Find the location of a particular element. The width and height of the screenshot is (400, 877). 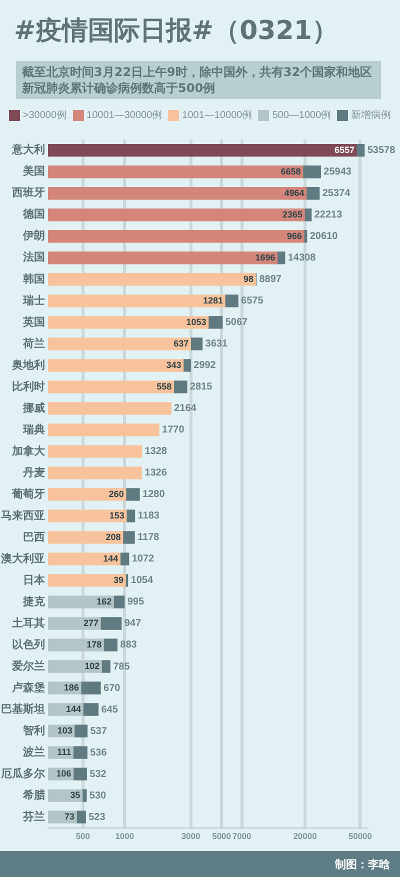

total-label: 25374 is located at coordinates (336, 194).